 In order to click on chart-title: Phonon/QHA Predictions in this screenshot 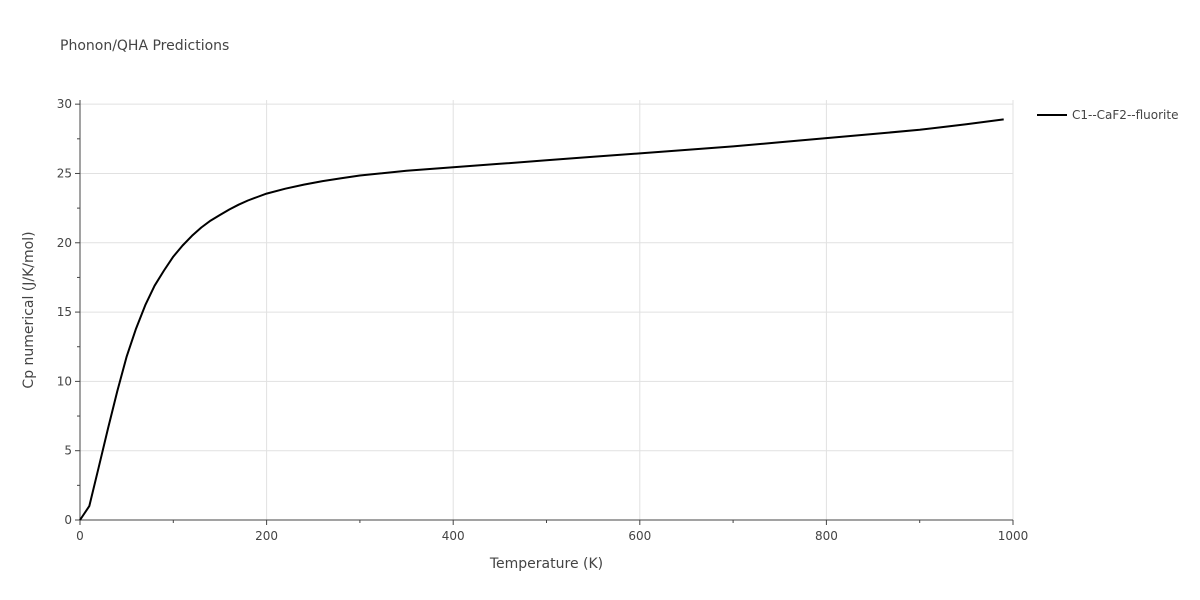, I will do `click(144, 46)`.